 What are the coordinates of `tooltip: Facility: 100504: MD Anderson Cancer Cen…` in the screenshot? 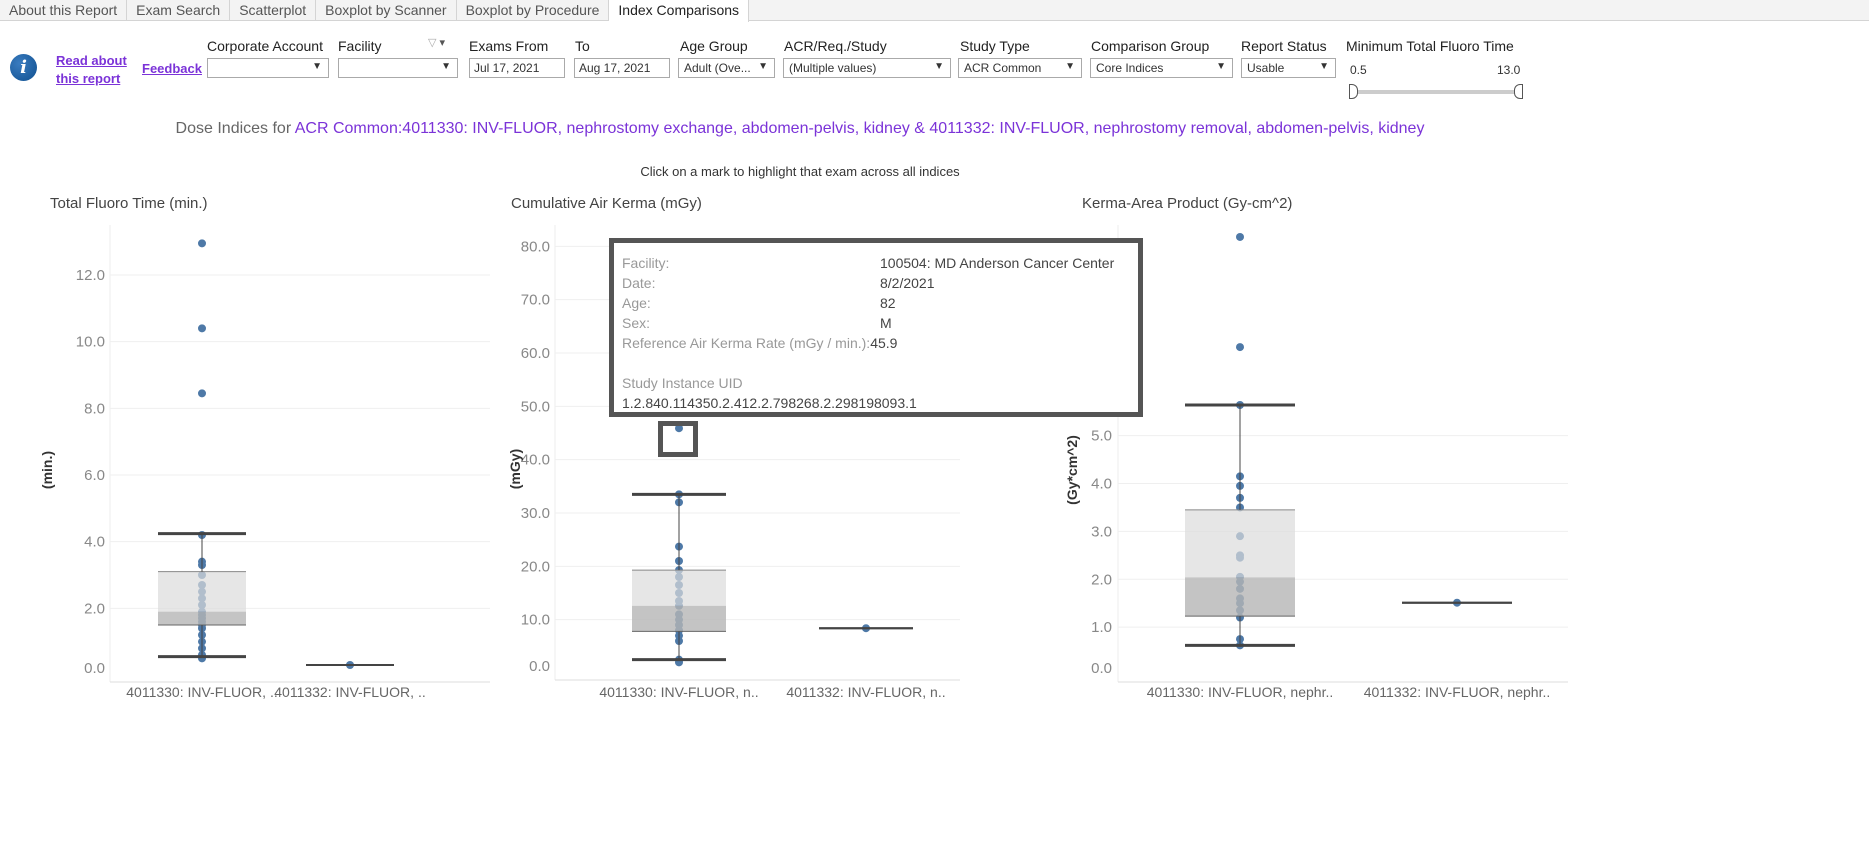 It's located at (876, 327).